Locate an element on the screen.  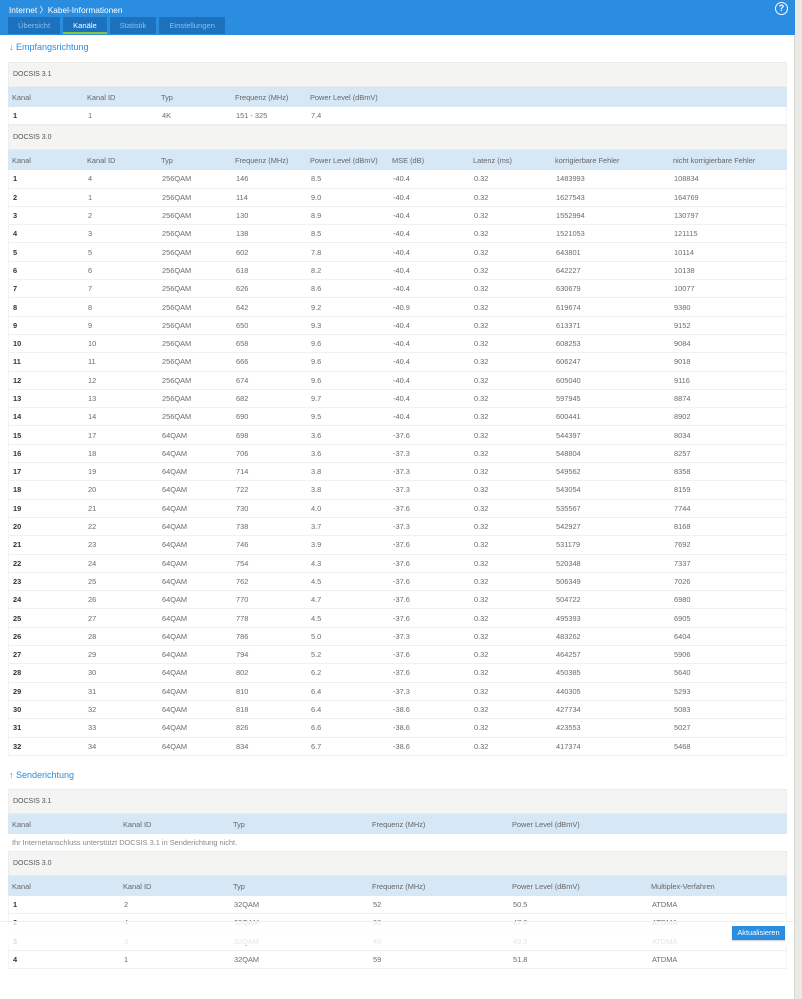
table-cell: 138 is located at coordinates (242, 234).